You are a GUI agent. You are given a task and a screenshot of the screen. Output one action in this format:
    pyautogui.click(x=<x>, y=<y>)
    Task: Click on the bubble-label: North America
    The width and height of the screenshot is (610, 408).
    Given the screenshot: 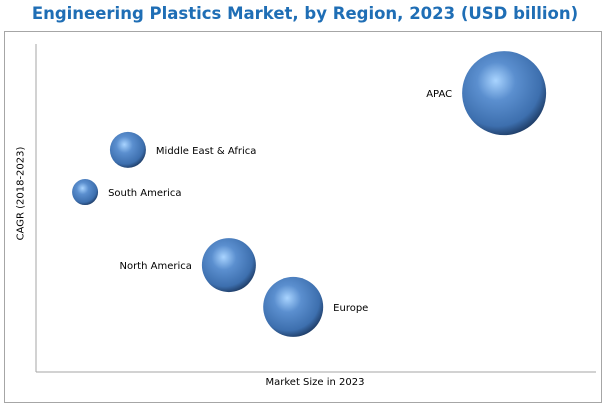 What is the action you would take?
    pyautogui.click(x=155, y=266)
    